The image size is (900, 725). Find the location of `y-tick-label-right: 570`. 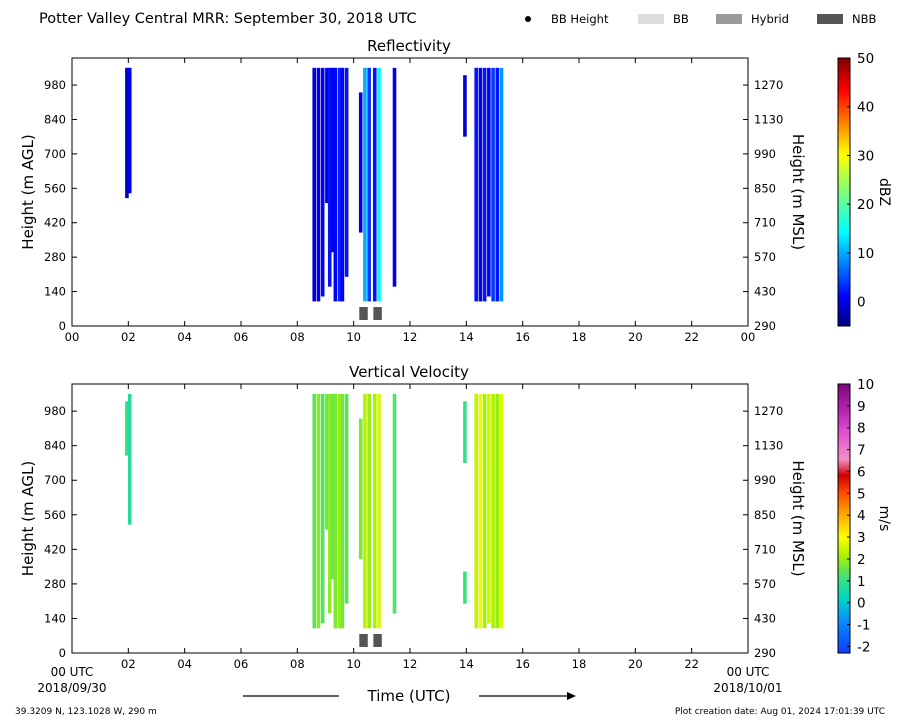

y-tick-label-right: 570 is located at coordinates (765, 257).